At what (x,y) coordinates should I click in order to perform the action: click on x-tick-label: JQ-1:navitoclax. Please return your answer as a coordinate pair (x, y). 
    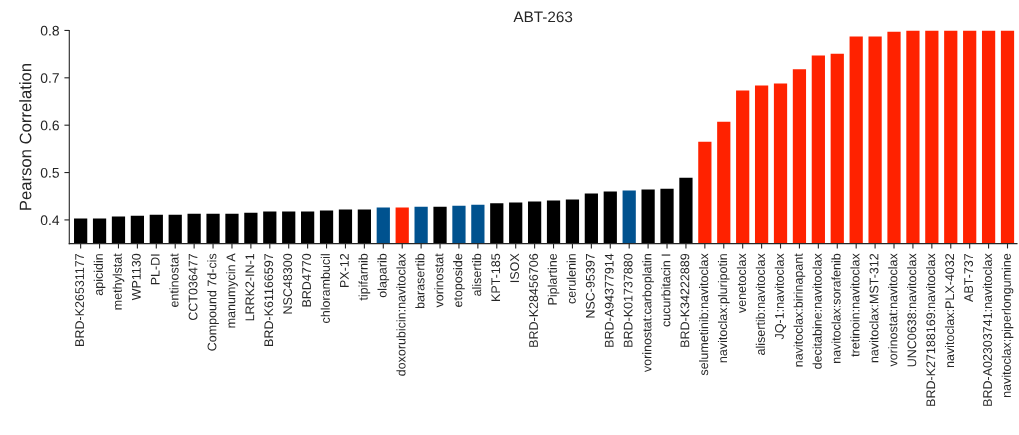
    Looking at the image, I should click on (780, 296).